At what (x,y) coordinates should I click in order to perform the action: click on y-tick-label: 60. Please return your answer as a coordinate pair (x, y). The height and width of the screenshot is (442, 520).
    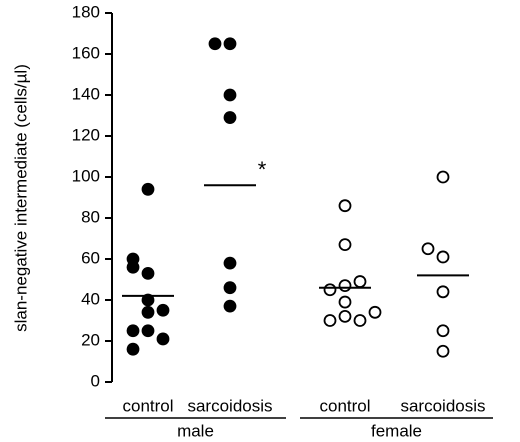
    Looking at the image, I should click on (90, 257).